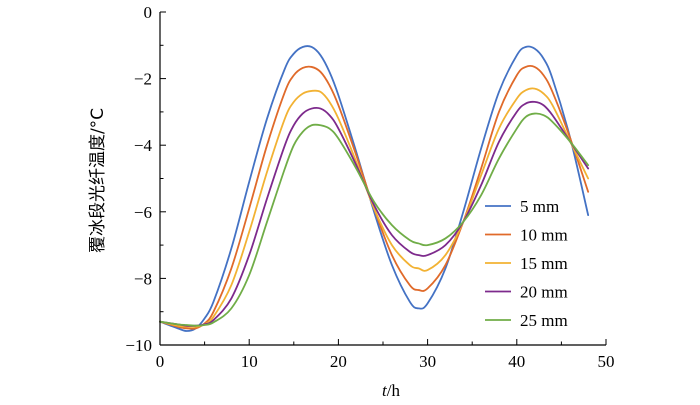 The height and width of the screenshot is (405, 700). Describe the element at coordinates (160, 361) in the screenshot. I see `x-tick-label: 0` at that location.